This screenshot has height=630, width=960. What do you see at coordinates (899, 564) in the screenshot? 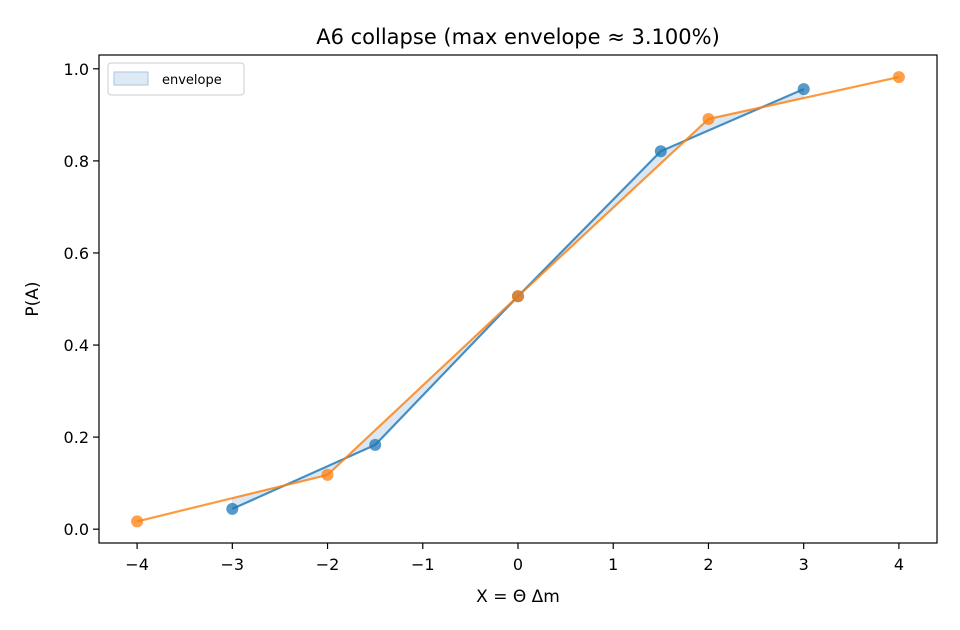
I see `x-tick-label: 4` at bounding box center [899, 564].